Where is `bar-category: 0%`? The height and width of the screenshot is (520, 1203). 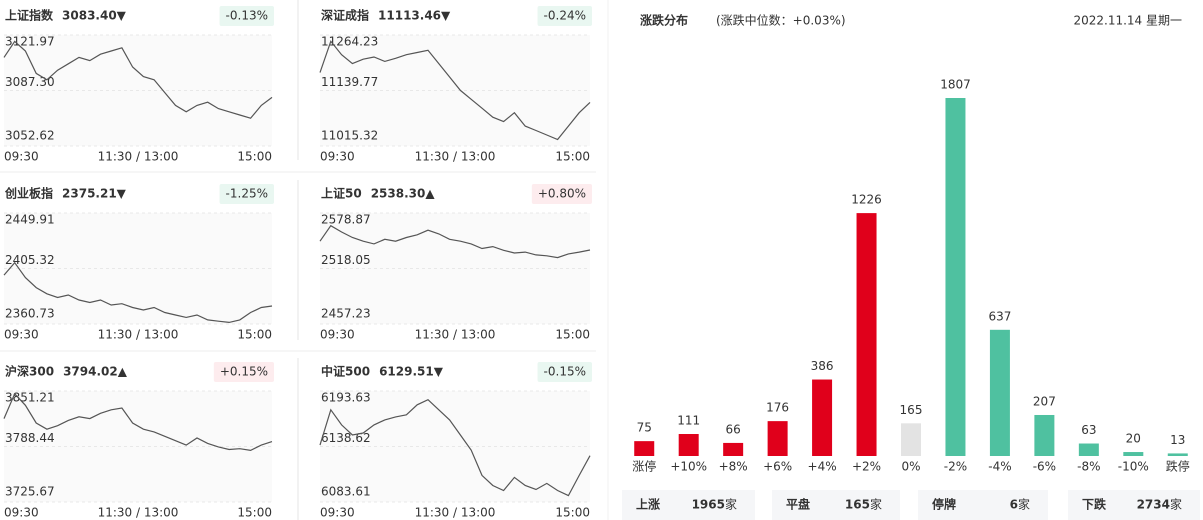 bar-category: 0% is located at coordinates (910, 467).